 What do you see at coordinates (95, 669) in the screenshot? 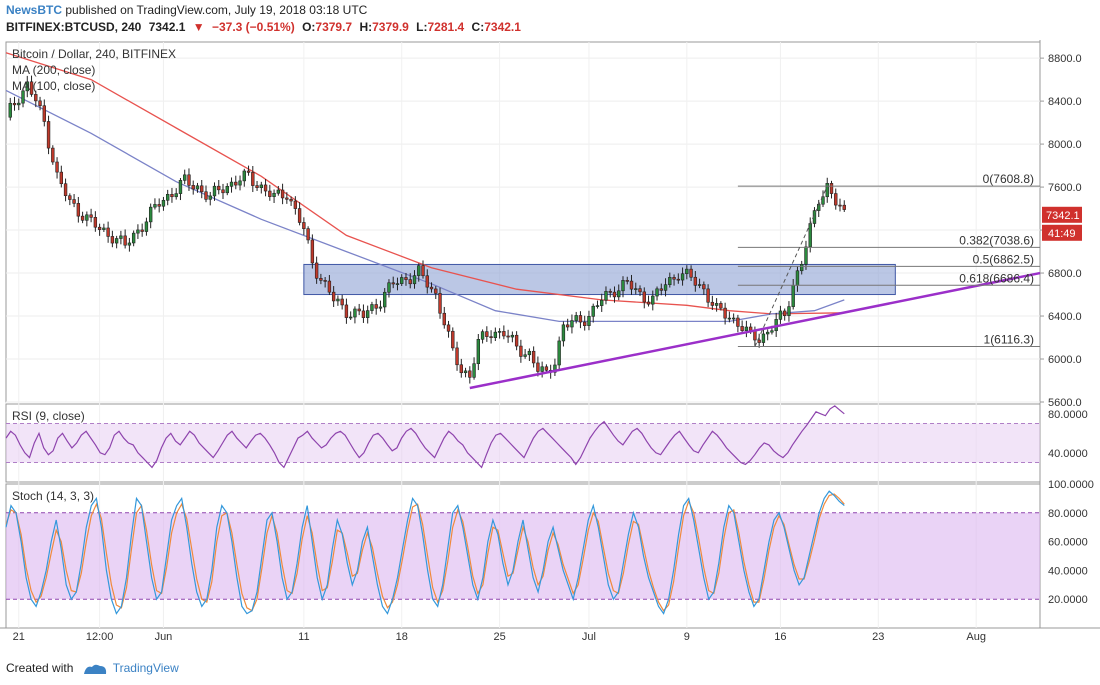
I see `tradingview-logo-icon` at bounding box center [95, 669].